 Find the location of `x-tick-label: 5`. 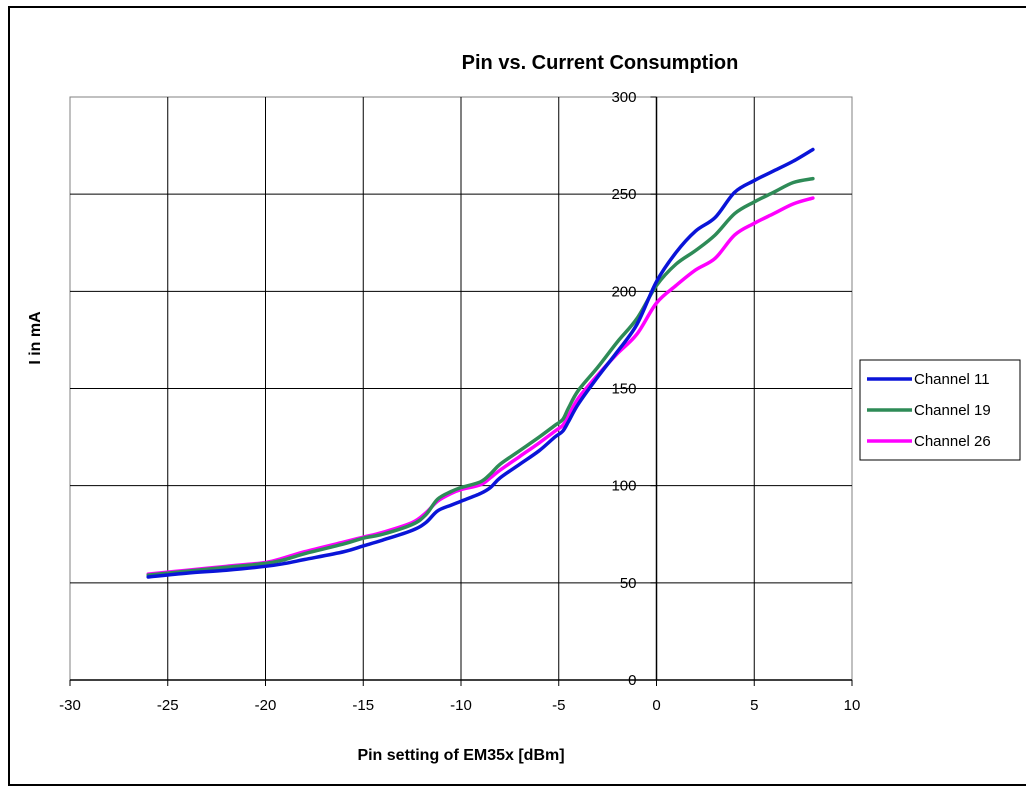

x-tick-label: 5 is located at coordinates (754, 705).